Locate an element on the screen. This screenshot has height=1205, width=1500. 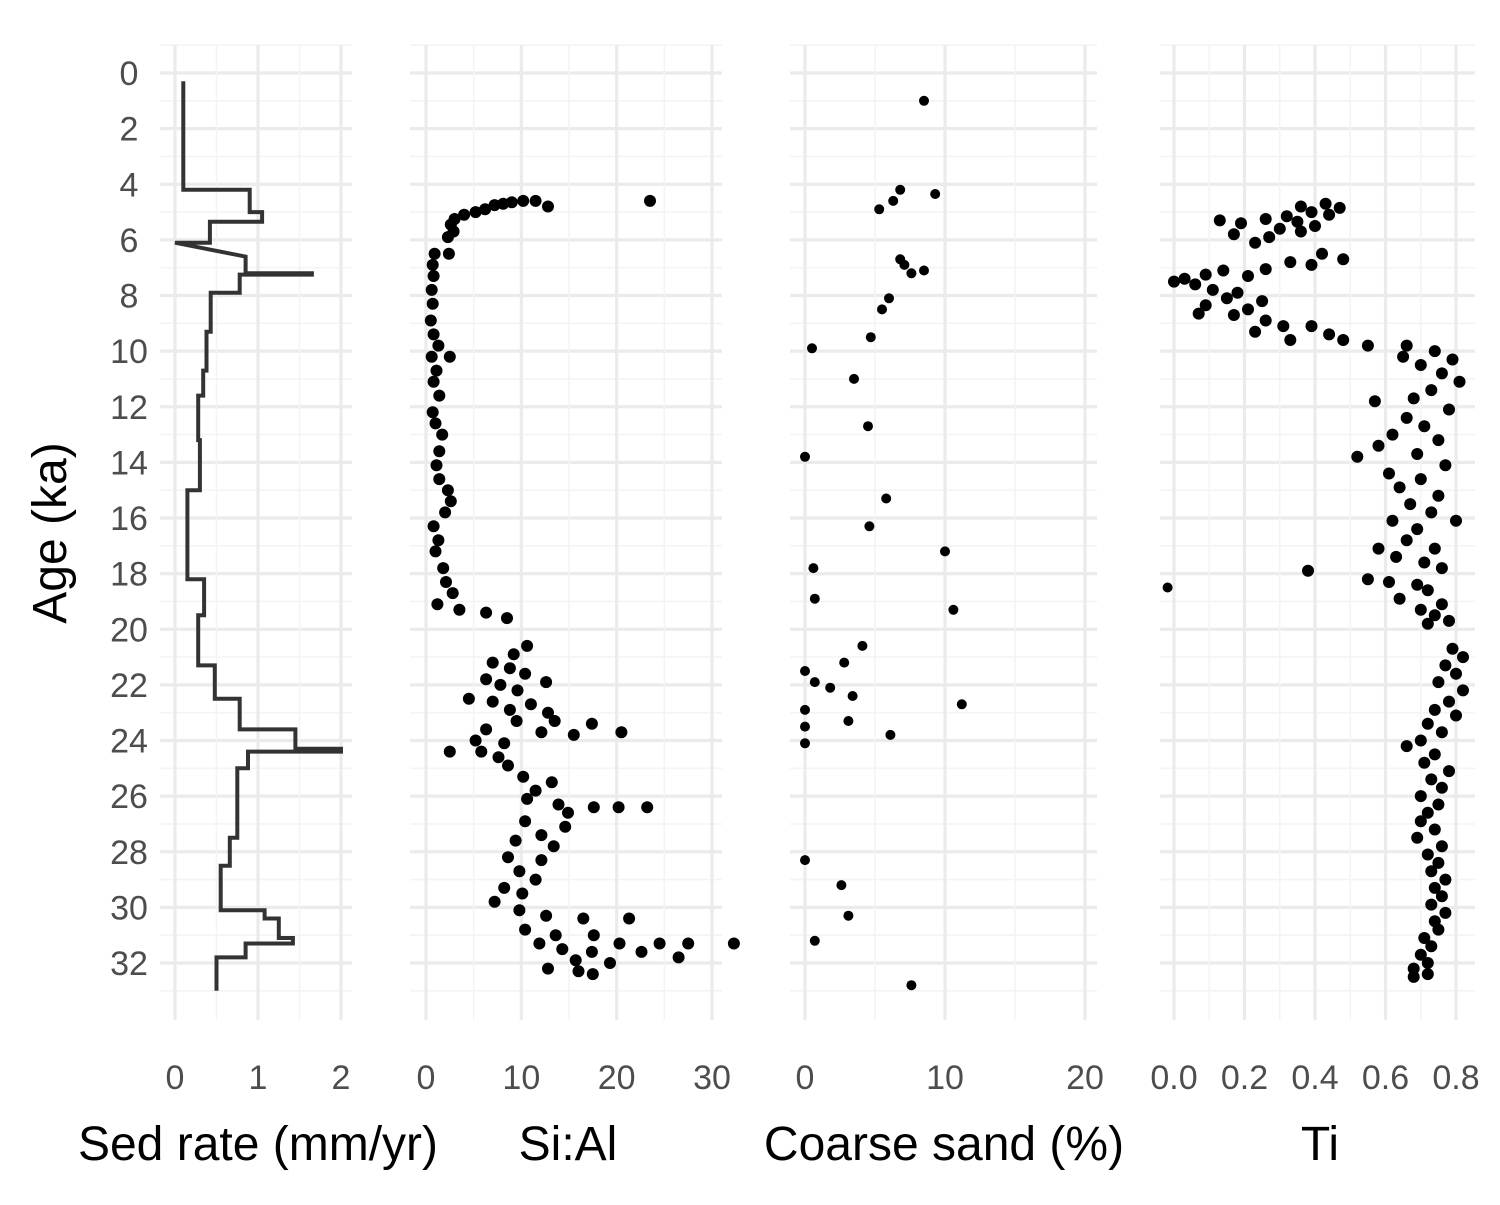
x-tick-label: 0.6 is located at coordinates (1385, 1078).